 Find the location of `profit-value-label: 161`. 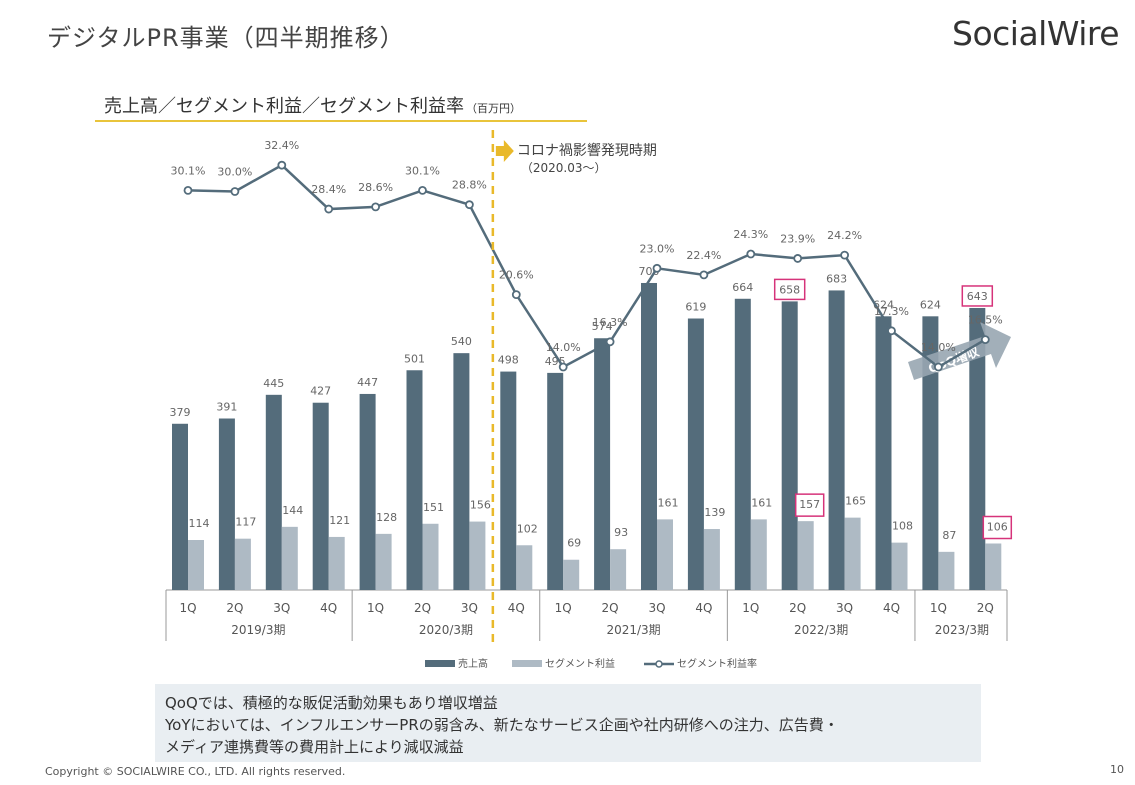

profit-value-label: 161 is located at coordinates (761, 502).